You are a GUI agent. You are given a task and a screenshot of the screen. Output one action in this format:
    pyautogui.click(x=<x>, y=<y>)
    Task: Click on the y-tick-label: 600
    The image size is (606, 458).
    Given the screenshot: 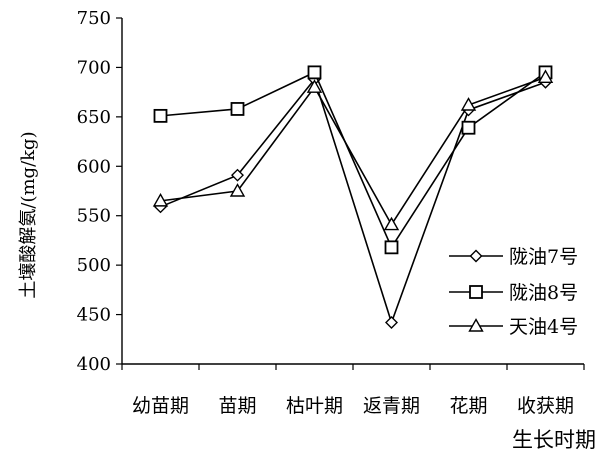 What is the action you would take?
    pyautogui.click(x=94, y=166)
    